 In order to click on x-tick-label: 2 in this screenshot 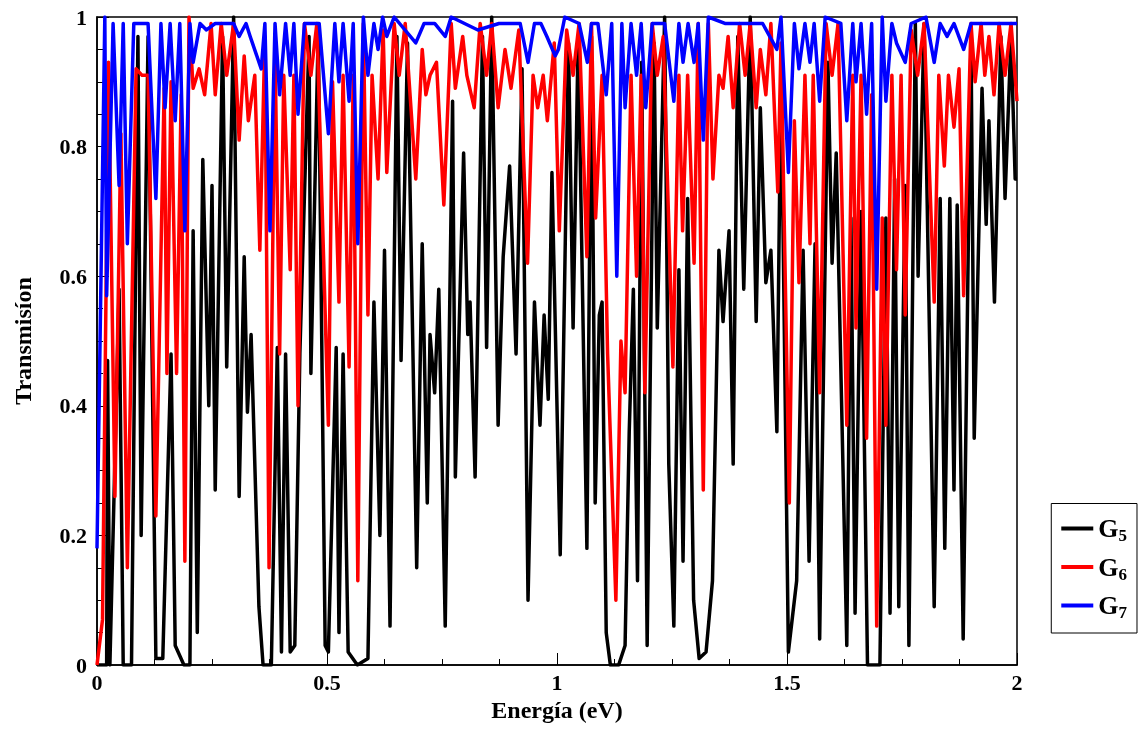, I will do `click(1017, 682)`.